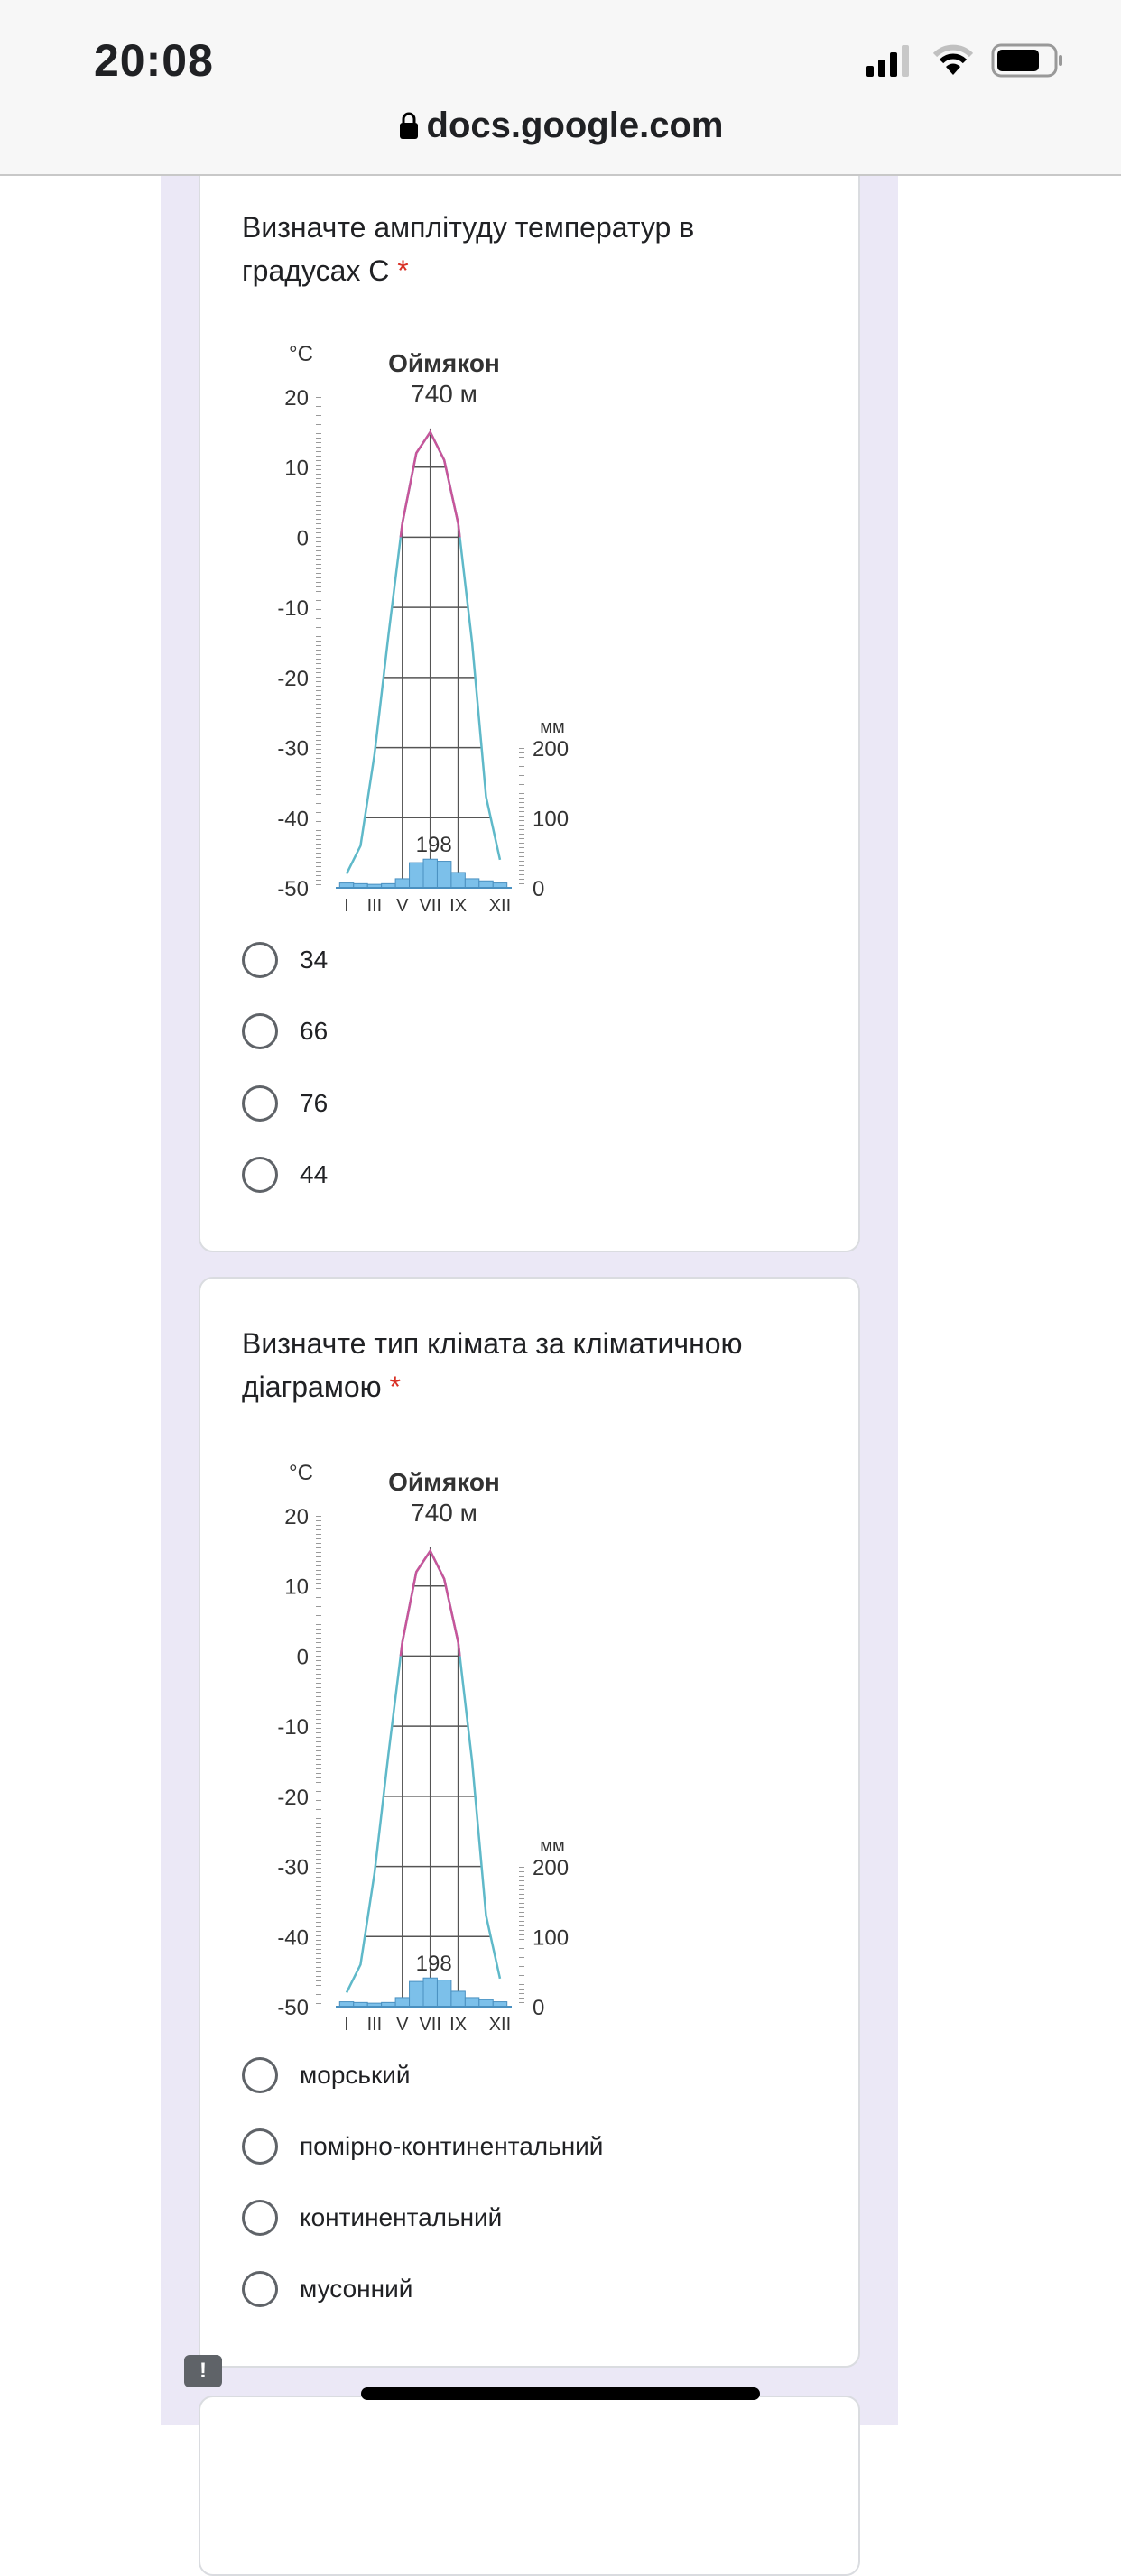 This screenshot has height=2576, width=1121. Describe the element at coordinates (561, 125) in the screenshot. I see `address-bar: docs.google.com` at that location.